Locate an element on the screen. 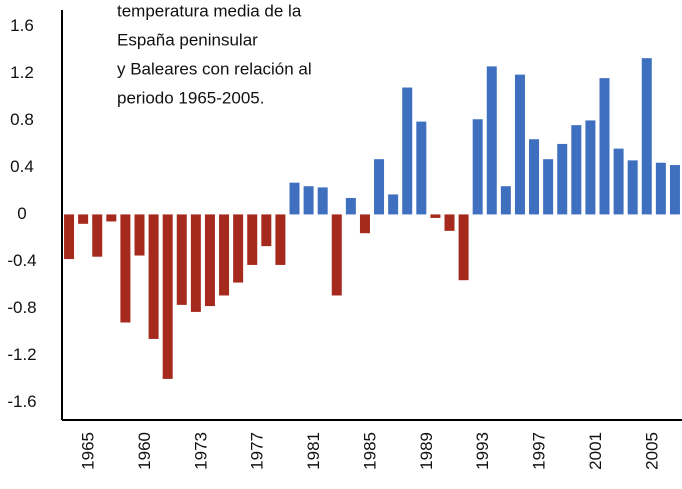 The image size is (682, 489). x-tick-label: 1973 is located at coordinates (200, 451).